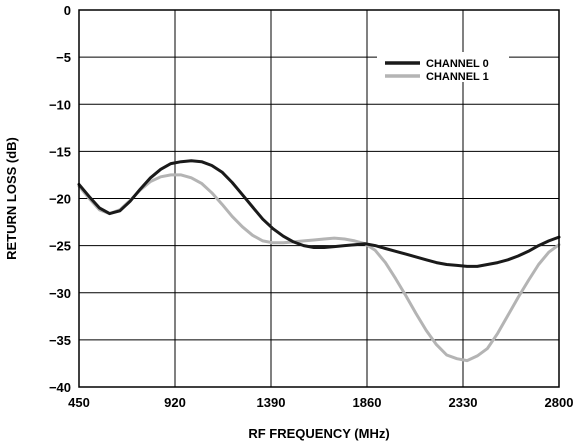 The height and width of the screenshot is (446, 577). I want to click on x-axis-label: RF FREQUENCY (MHz), so click(318, 433).